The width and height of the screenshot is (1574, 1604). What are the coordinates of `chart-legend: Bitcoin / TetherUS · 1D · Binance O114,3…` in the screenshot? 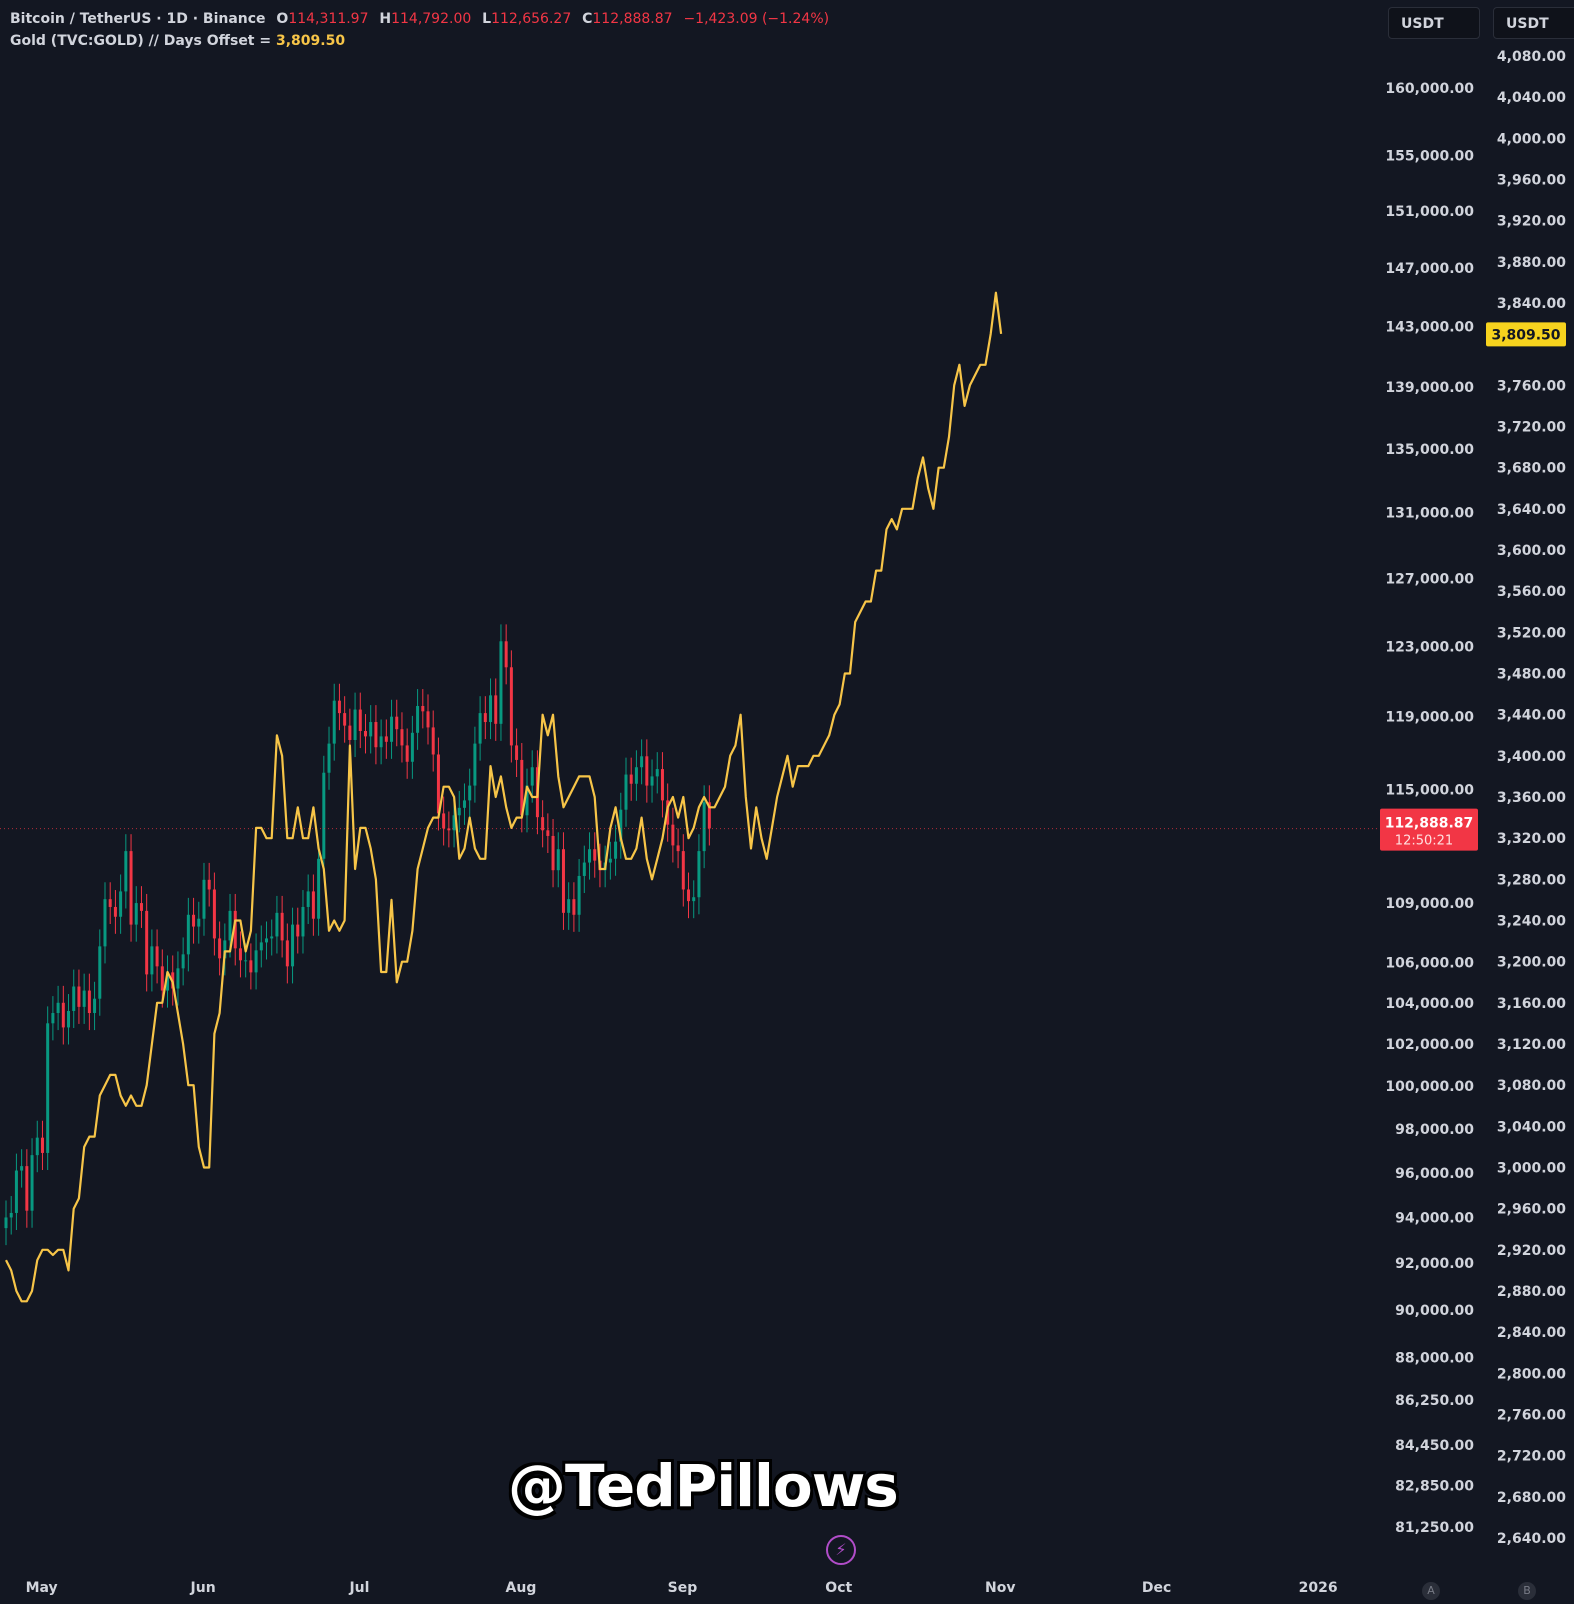 It's located at (419, 30).